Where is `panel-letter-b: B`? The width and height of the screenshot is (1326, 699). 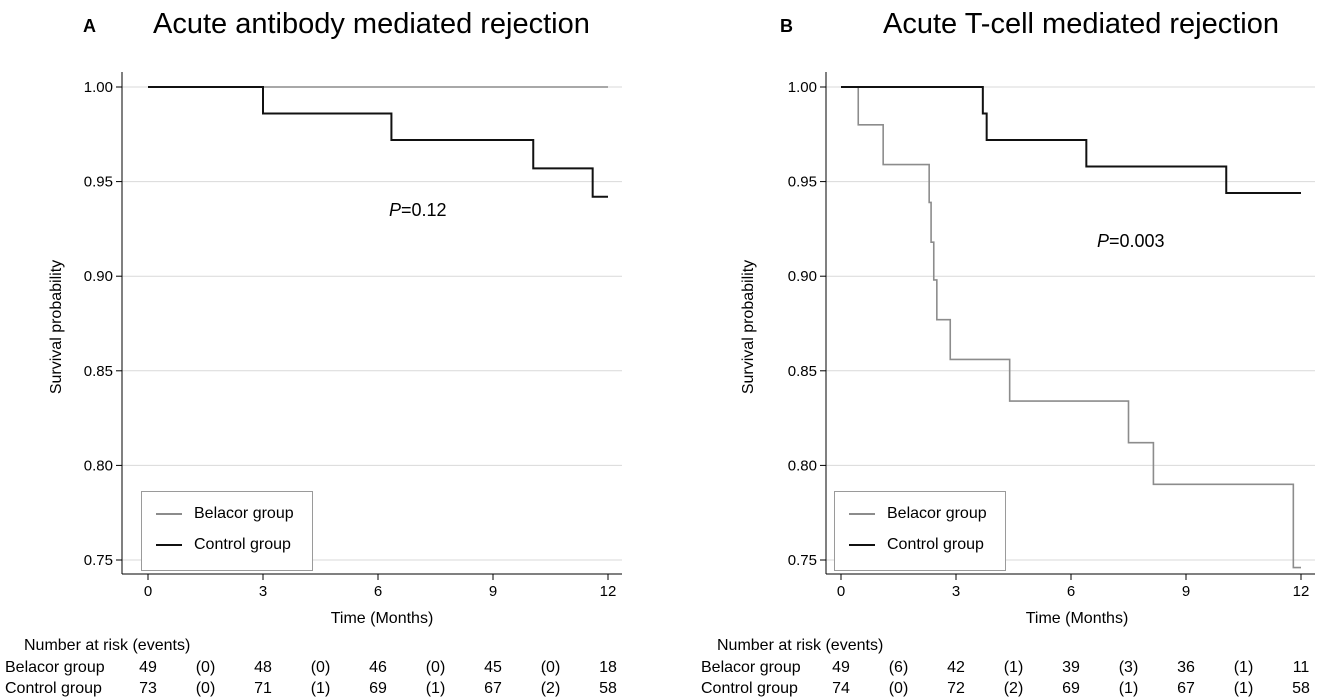
panel-letter-b: B is located at coordinates (786, 26).